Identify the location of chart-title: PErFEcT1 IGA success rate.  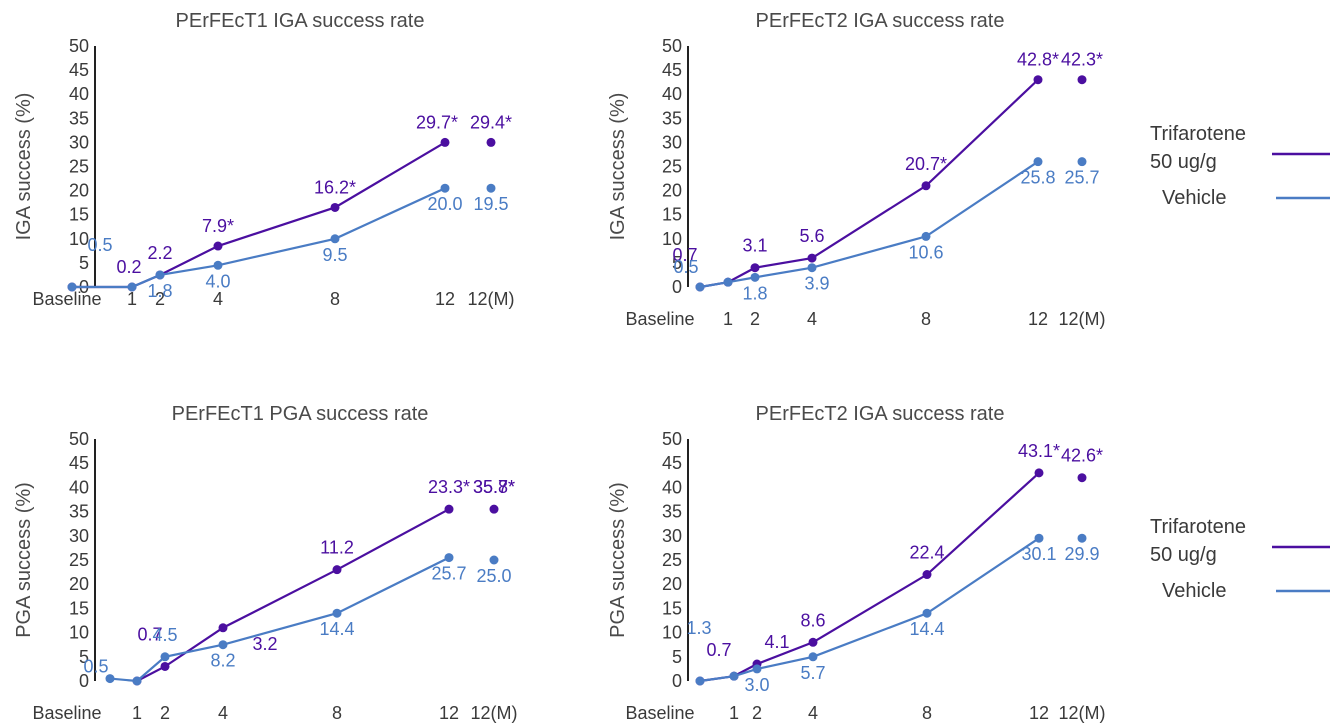
(300, 21).